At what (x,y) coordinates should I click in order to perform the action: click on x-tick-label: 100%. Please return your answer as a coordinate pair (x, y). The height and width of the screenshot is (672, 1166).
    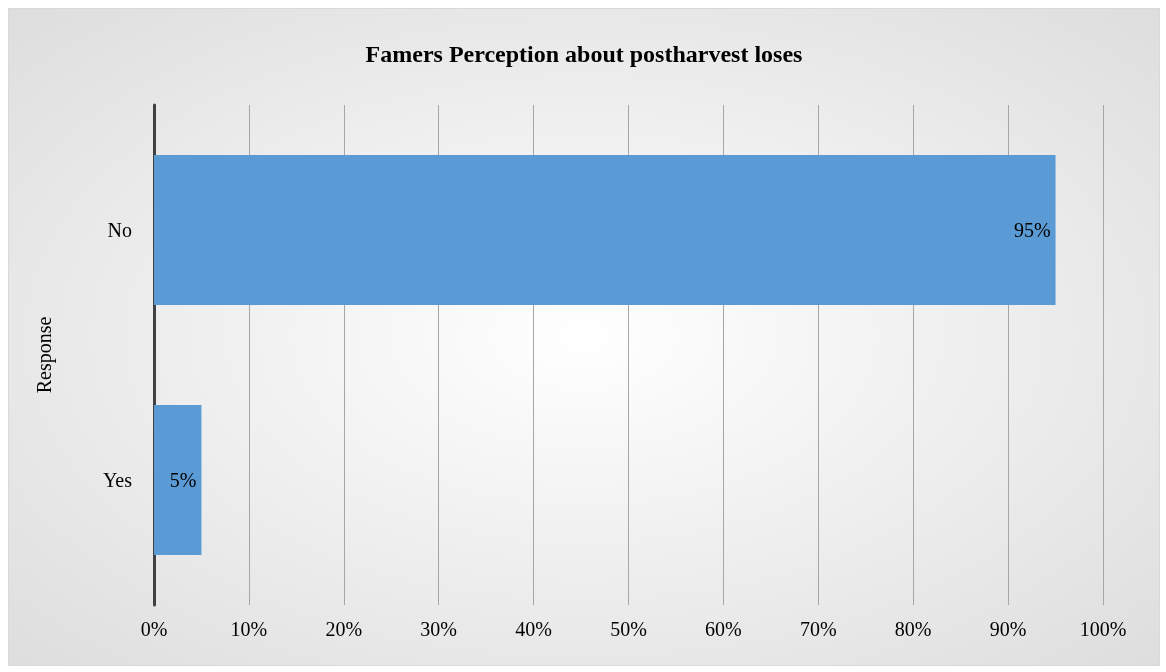
    Looking at the image, I should click on (1103, 629).